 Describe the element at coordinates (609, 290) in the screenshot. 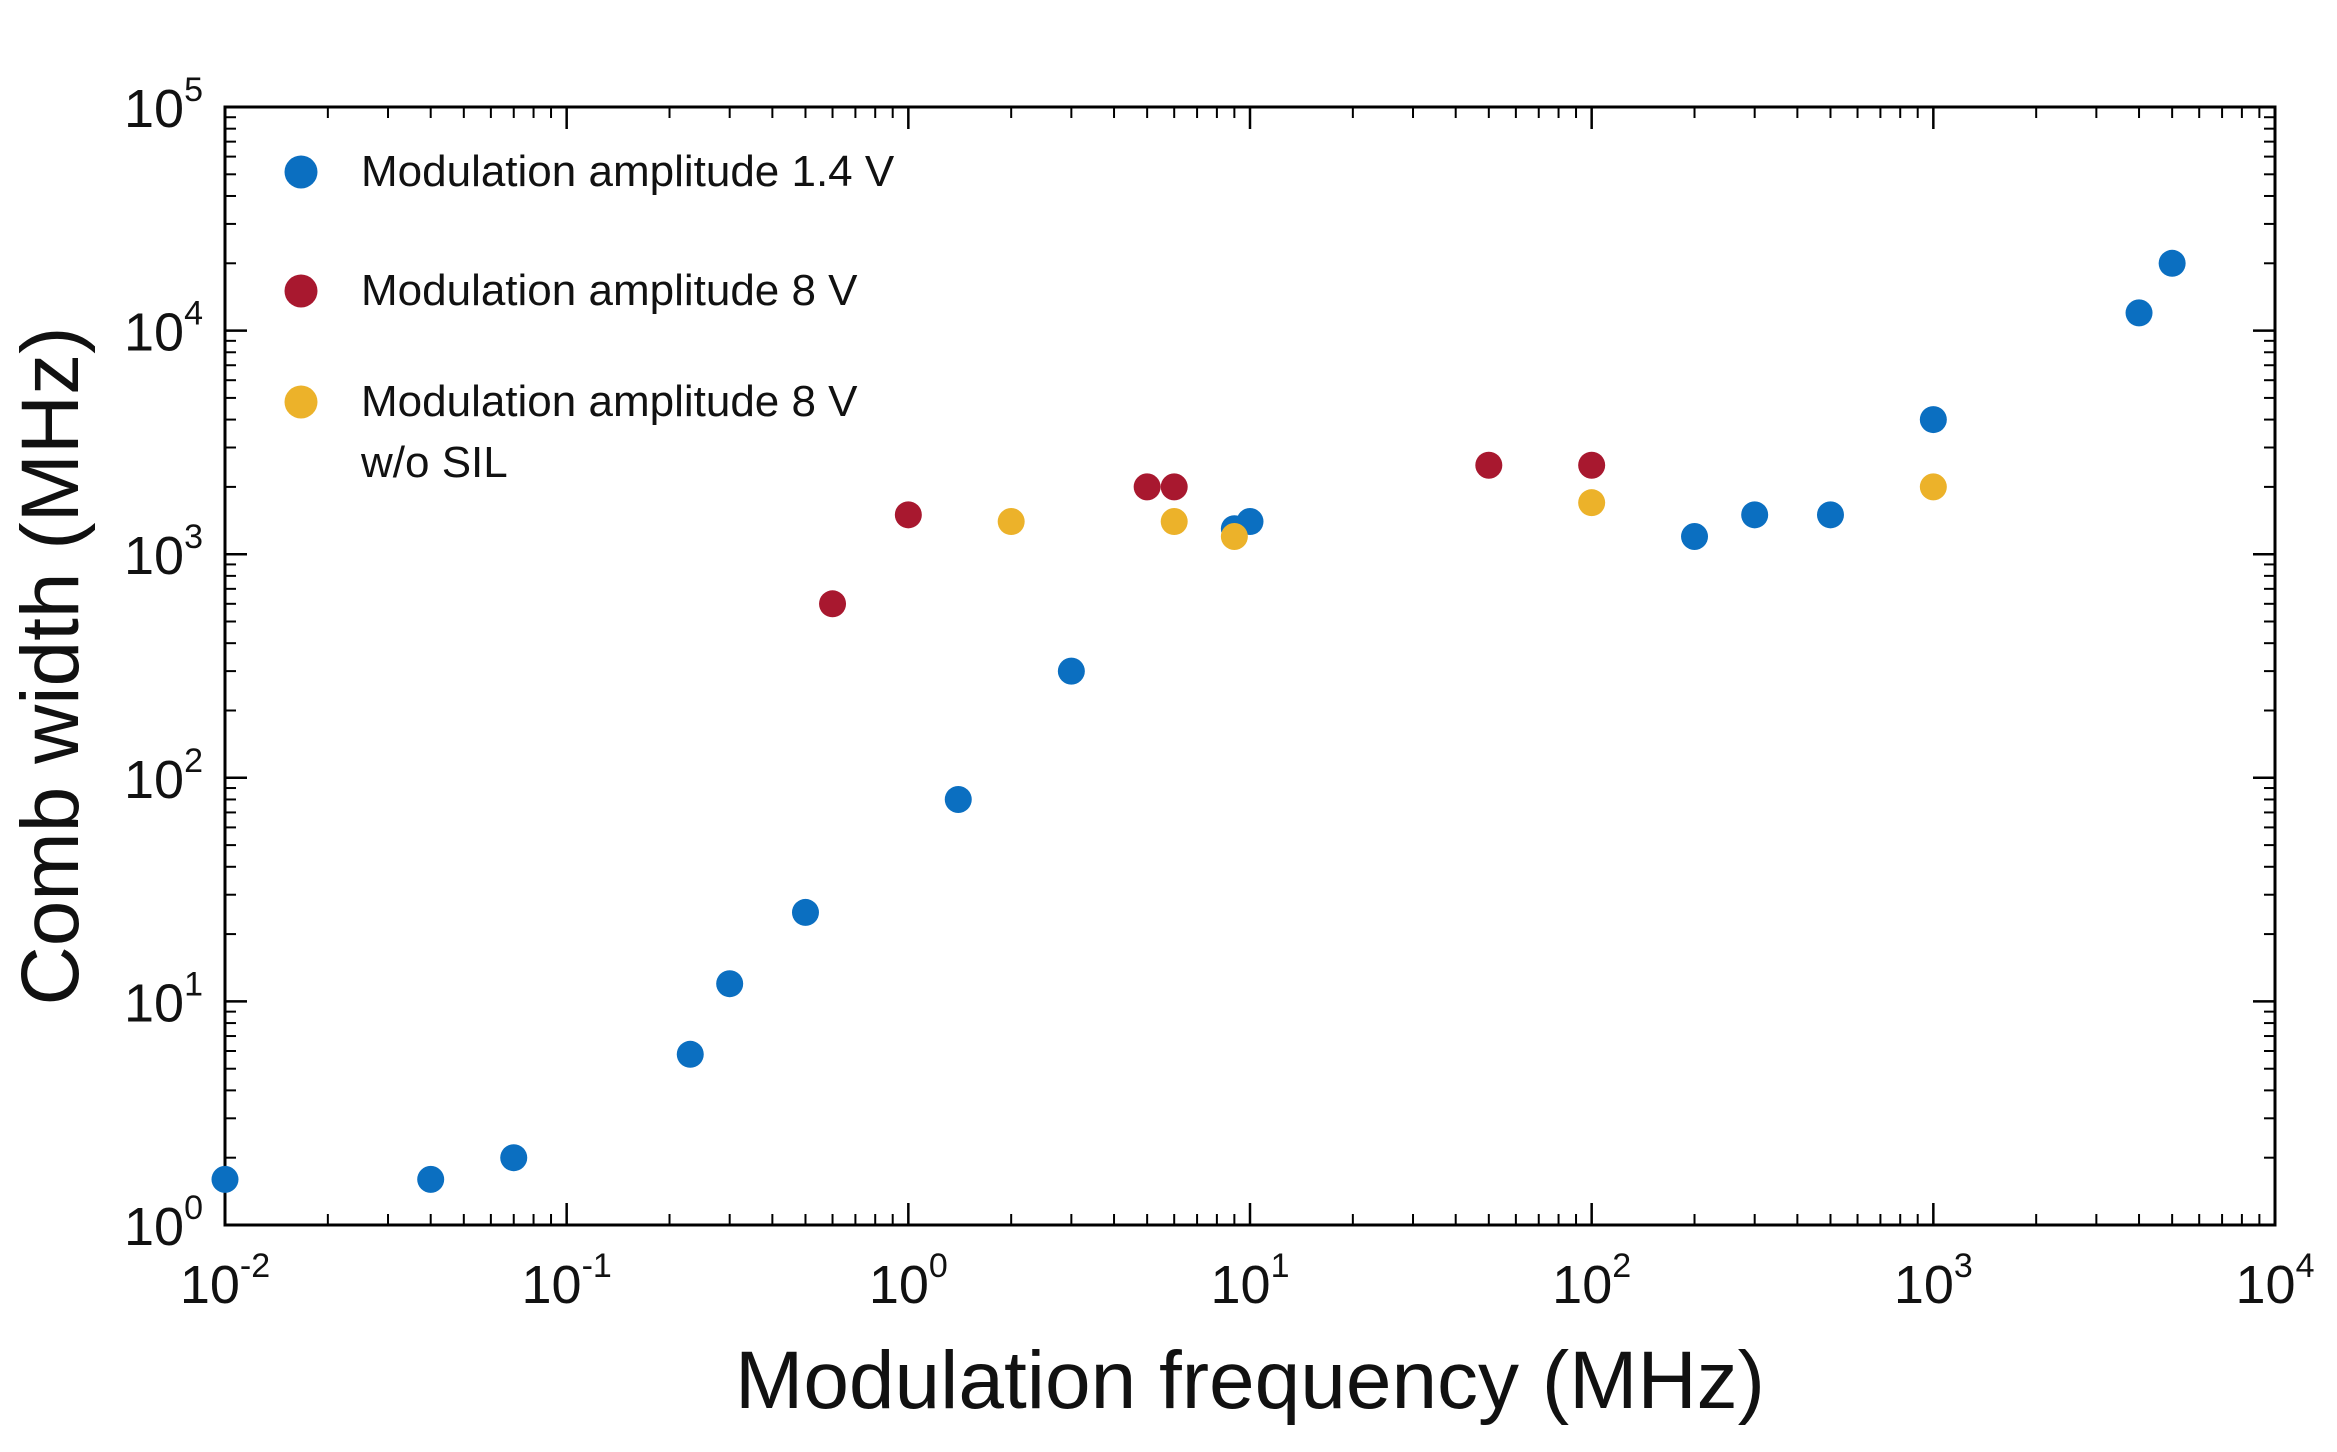

I see `legend-label-series-2: Modulation amplitude 8 V` at that location.